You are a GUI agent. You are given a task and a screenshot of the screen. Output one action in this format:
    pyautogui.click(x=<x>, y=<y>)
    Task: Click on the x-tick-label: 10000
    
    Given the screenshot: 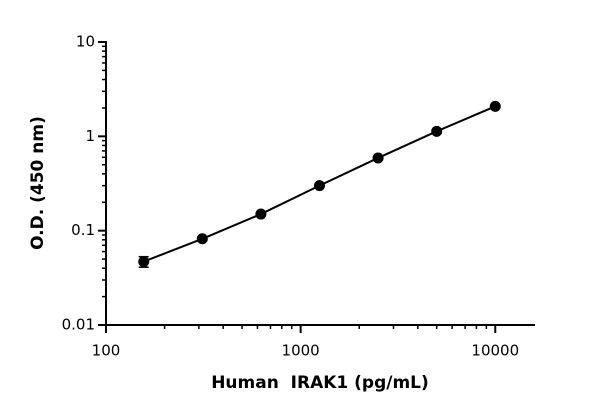 What is the action you would take?
    pyautogui.click(x=495, y=351)
    